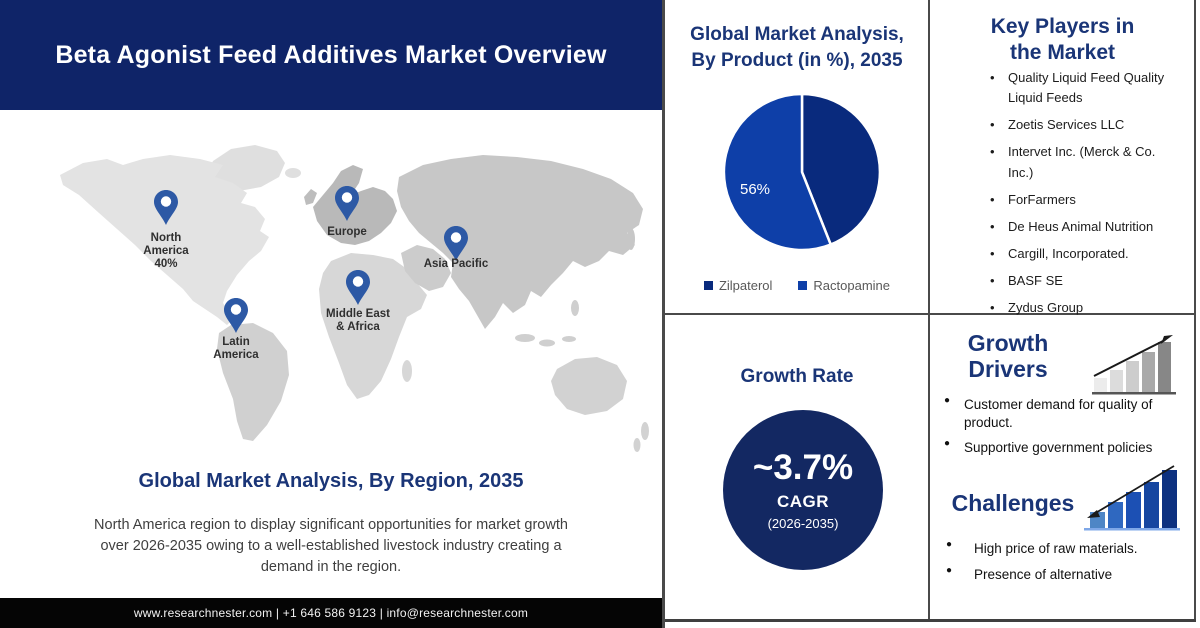 The height and width of the screenshot is (628, 1200). Describe the element at coordinates (1086, 308) in the screenshot. I see `key-player-item: Zydus Group` at that location.